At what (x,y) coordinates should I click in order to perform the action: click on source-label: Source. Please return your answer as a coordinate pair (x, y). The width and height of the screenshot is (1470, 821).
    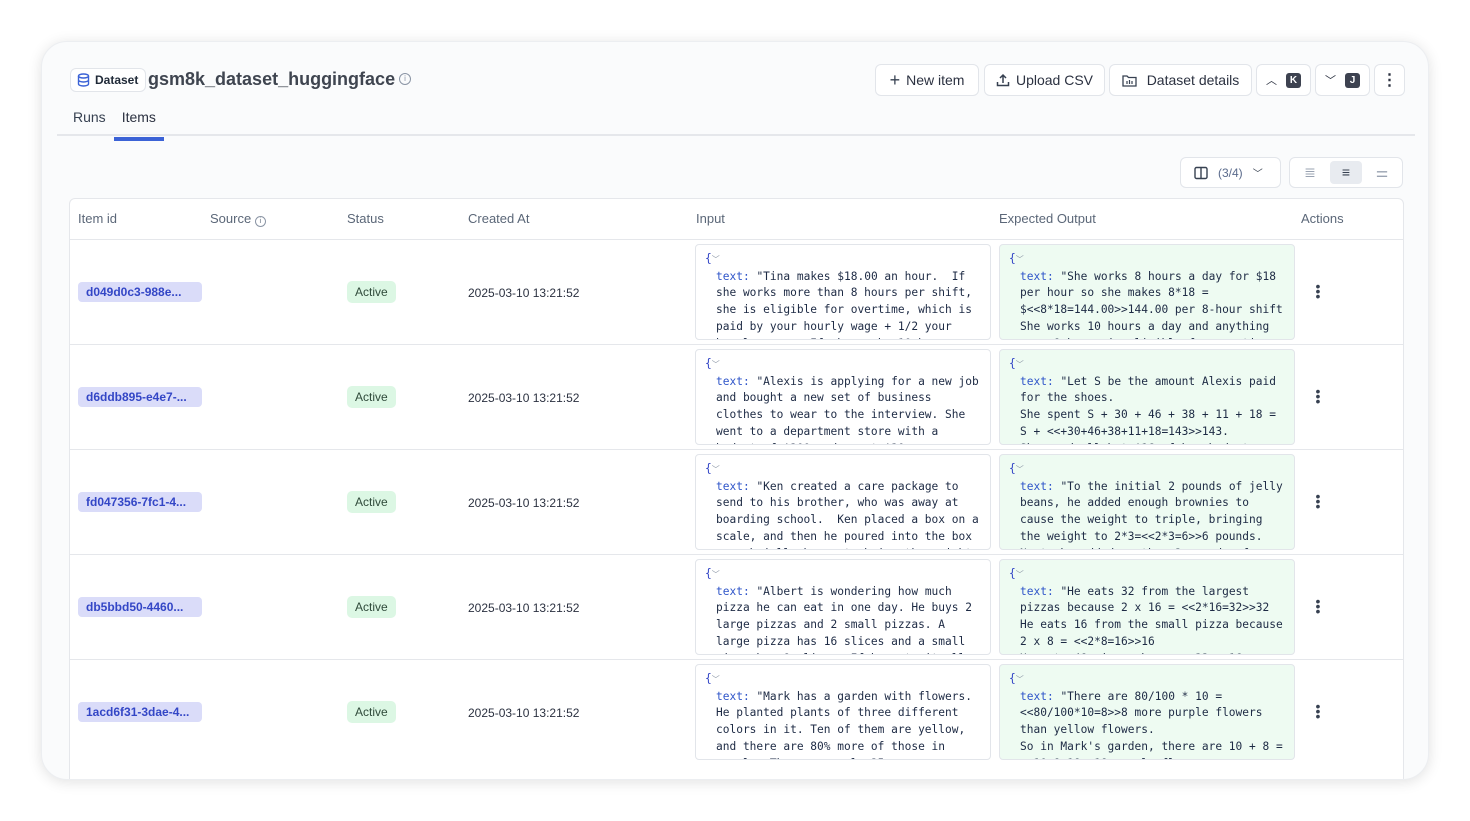
    Looking at the image, I should click on (231, 218).